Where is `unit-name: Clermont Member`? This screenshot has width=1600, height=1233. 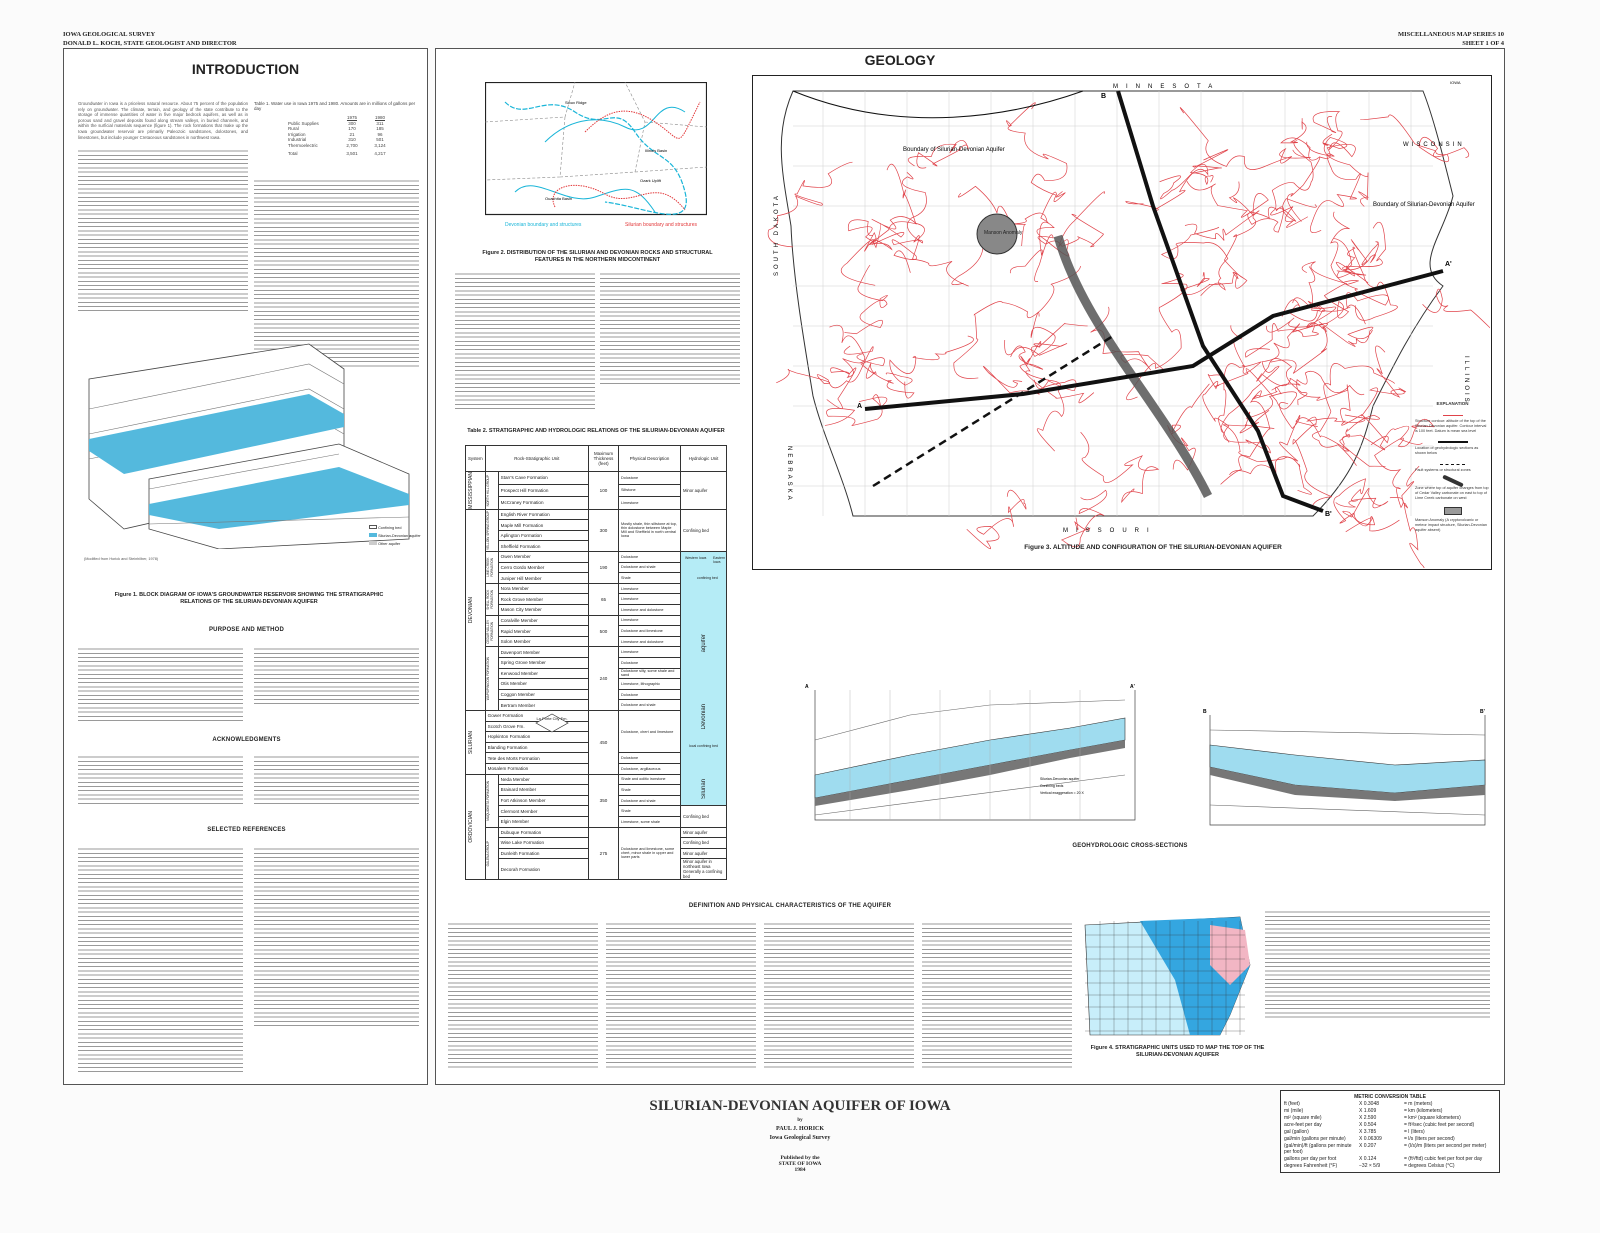
unit-name: Clermont Member is located at coordinates (543, 811).